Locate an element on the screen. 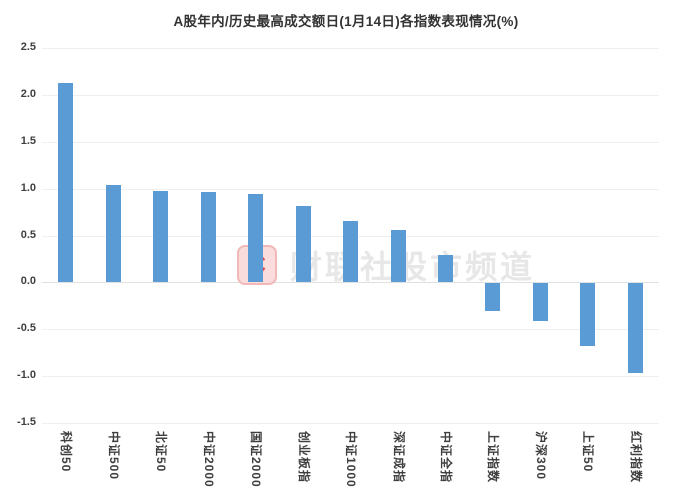 Image resolution: width=692 pixels, height=501 pixels. zero-gridline is located at coordinates (350, 283).